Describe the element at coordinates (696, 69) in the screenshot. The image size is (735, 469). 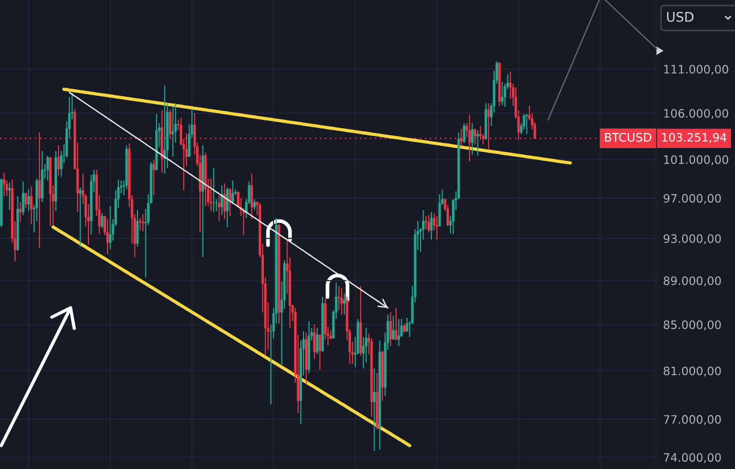
I see `y-tick-label: 111.000,00` at that location.